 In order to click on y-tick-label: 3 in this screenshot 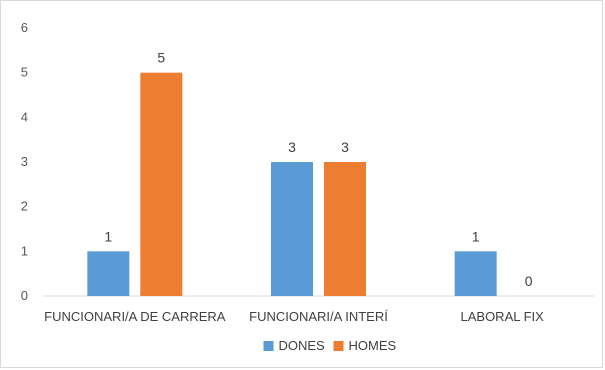, I will do `click(24, 161)`.